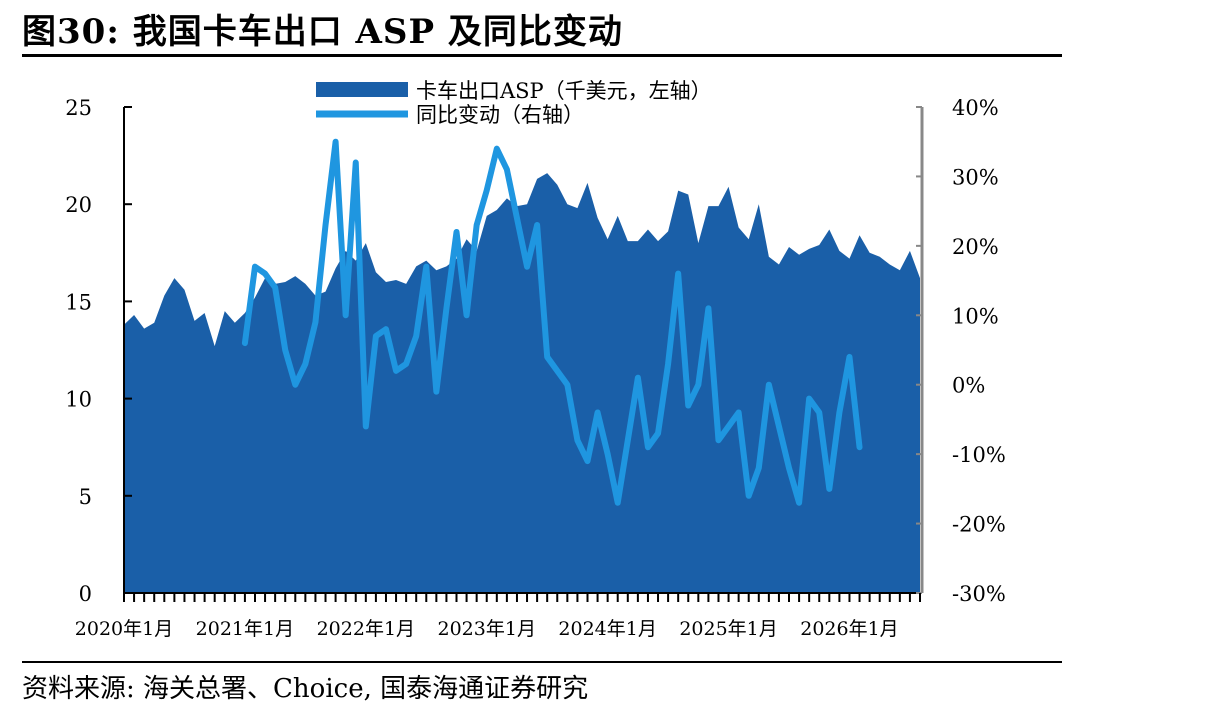 Image resolution: width=1217 pixels, height=719 pixels. What do you see at coordinates (78, 108) in the screenshot?
I see `left-tick-label: 25` at bounding box center [78, 108].